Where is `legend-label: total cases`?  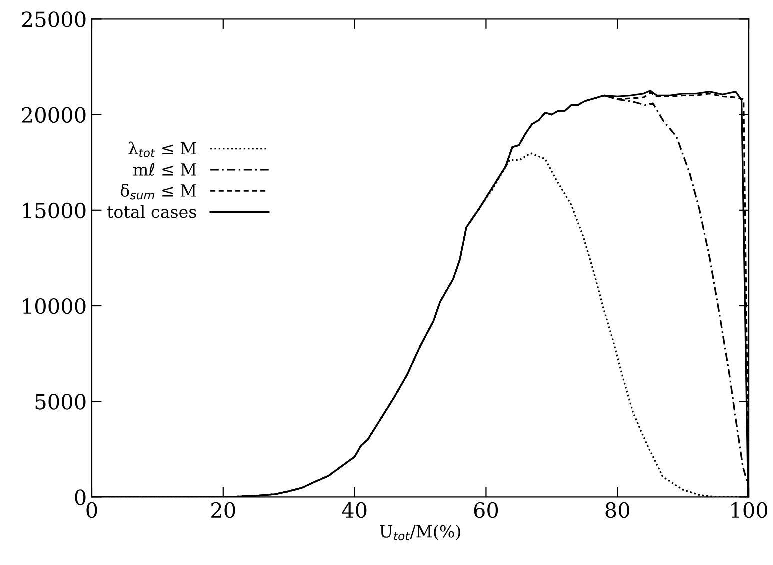 legend-label: total cases is located at coordinates (151, 211).